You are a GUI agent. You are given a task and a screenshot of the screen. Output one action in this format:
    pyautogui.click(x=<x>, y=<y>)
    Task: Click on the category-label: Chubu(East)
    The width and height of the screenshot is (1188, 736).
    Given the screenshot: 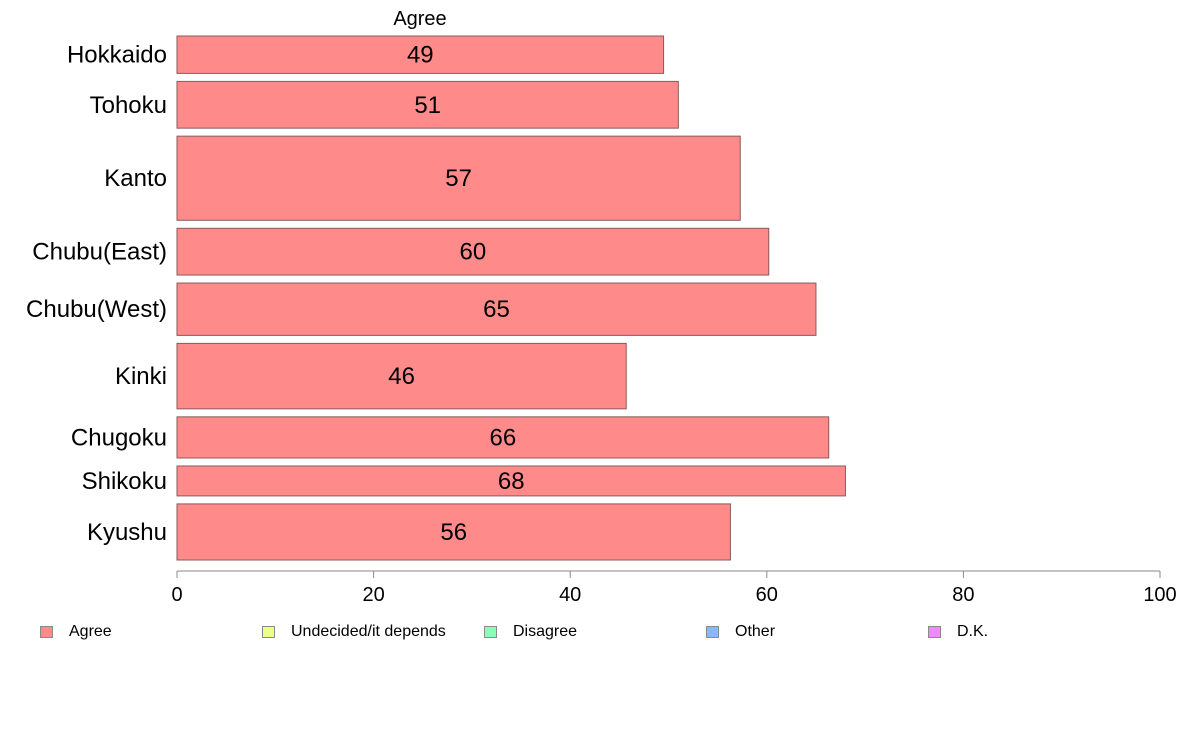 What is the action you would take?
    pyautogui.click(x=99, y=252)
    